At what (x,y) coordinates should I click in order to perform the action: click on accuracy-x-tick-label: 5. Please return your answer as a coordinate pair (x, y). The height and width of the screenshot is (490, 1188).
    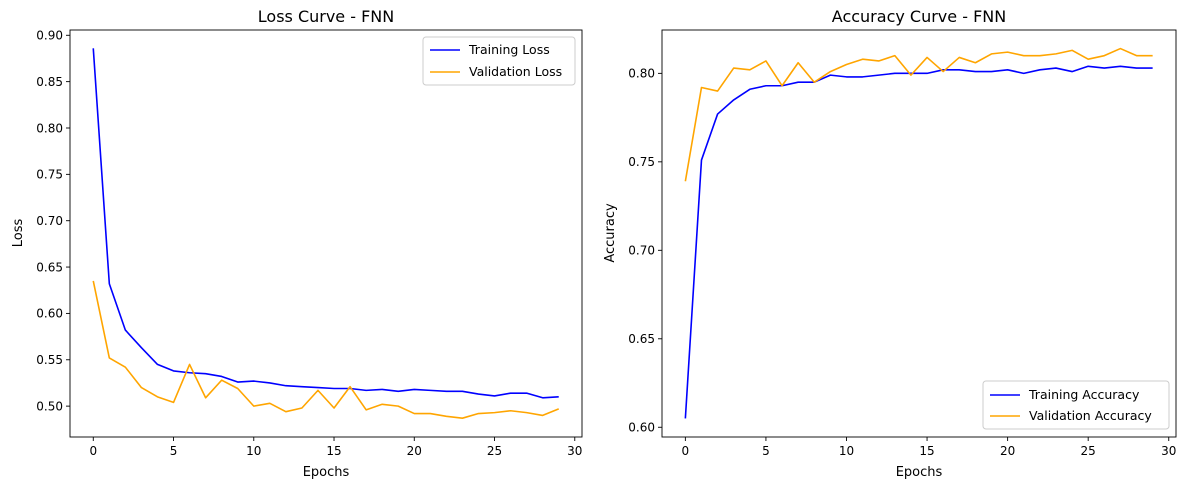
    Looking at the image, I should click on (766, 451).